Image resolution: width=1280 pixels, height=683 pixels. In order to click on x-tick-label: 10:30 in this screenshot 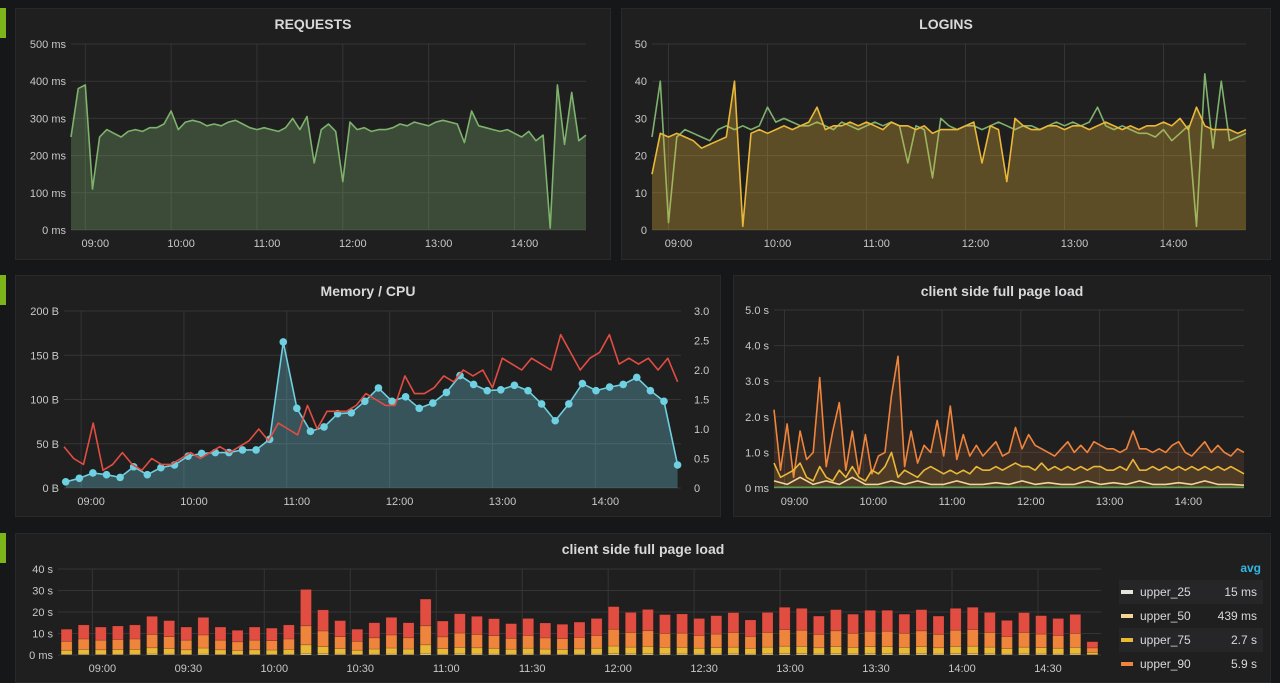, I will do `click(361, 669)`.